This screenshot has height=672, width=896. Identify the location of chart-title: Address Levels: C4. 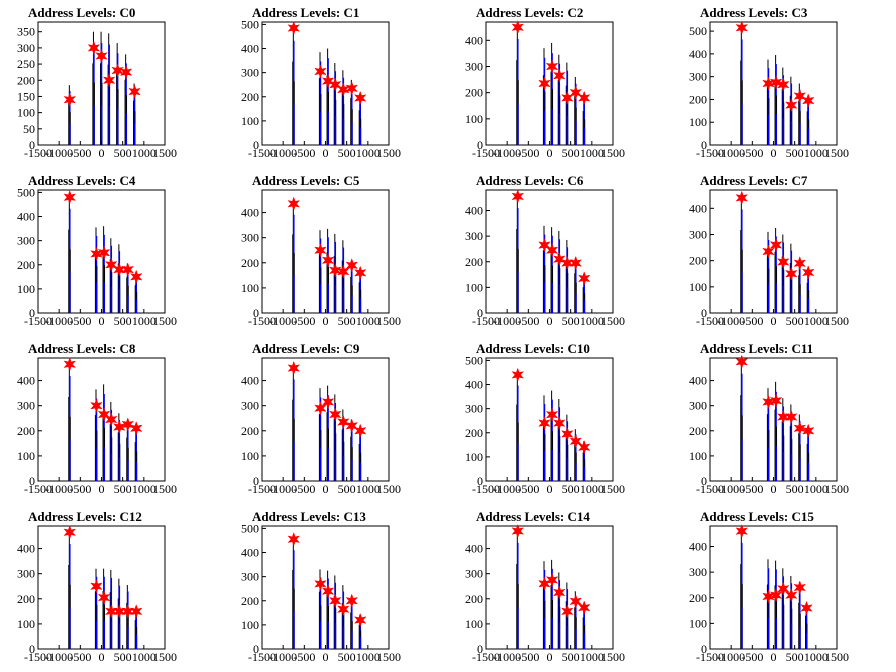
(82, 180).